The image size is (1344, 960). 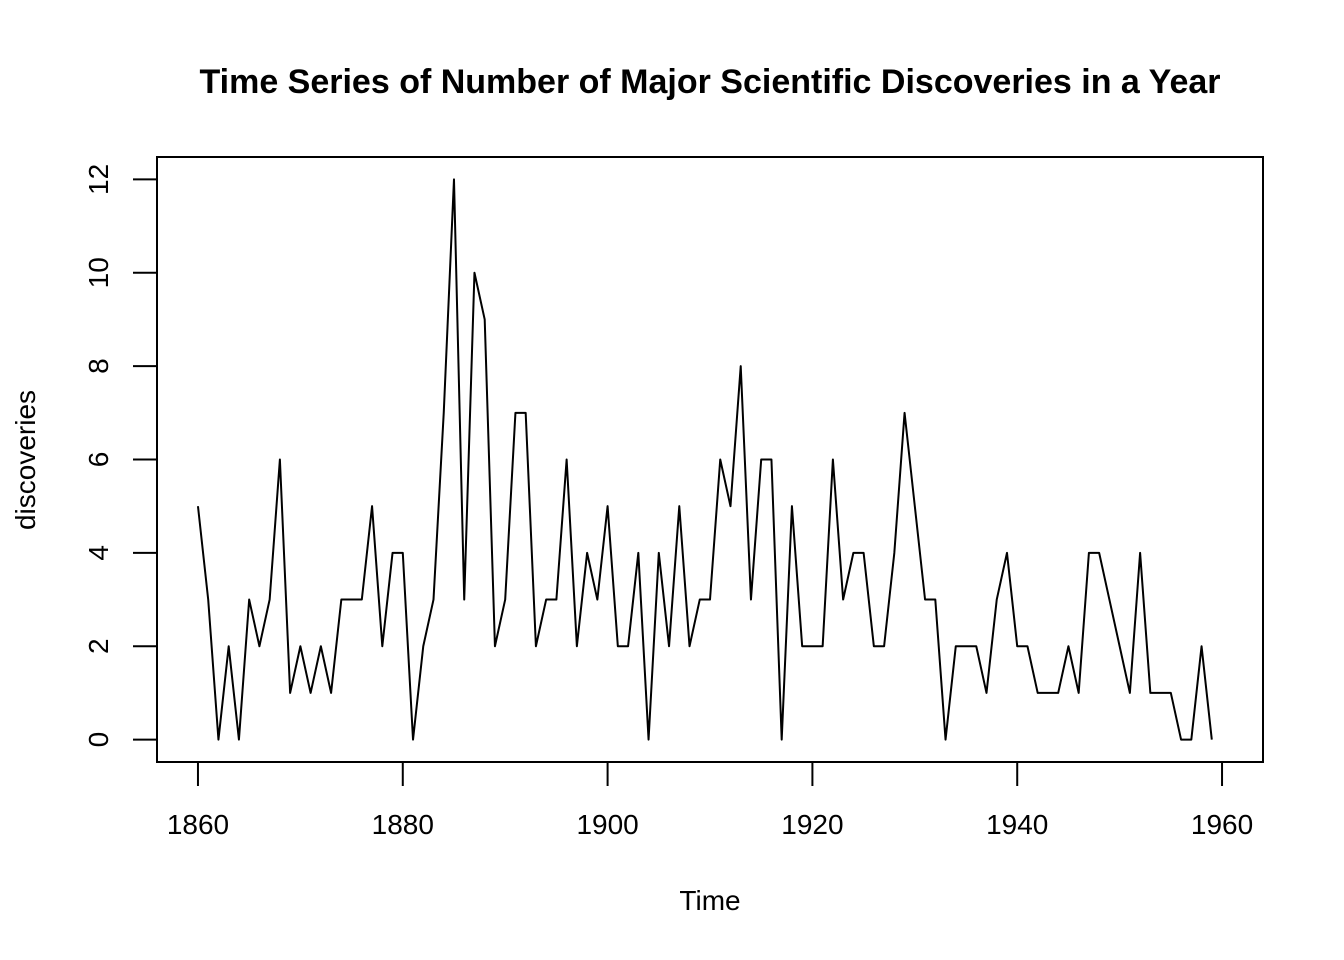 What do you see at coordinates (120, 456) in the screenshot?
I see `y-axis: 0 2 4 6 8 10 12` at bounding box center [120, 456].